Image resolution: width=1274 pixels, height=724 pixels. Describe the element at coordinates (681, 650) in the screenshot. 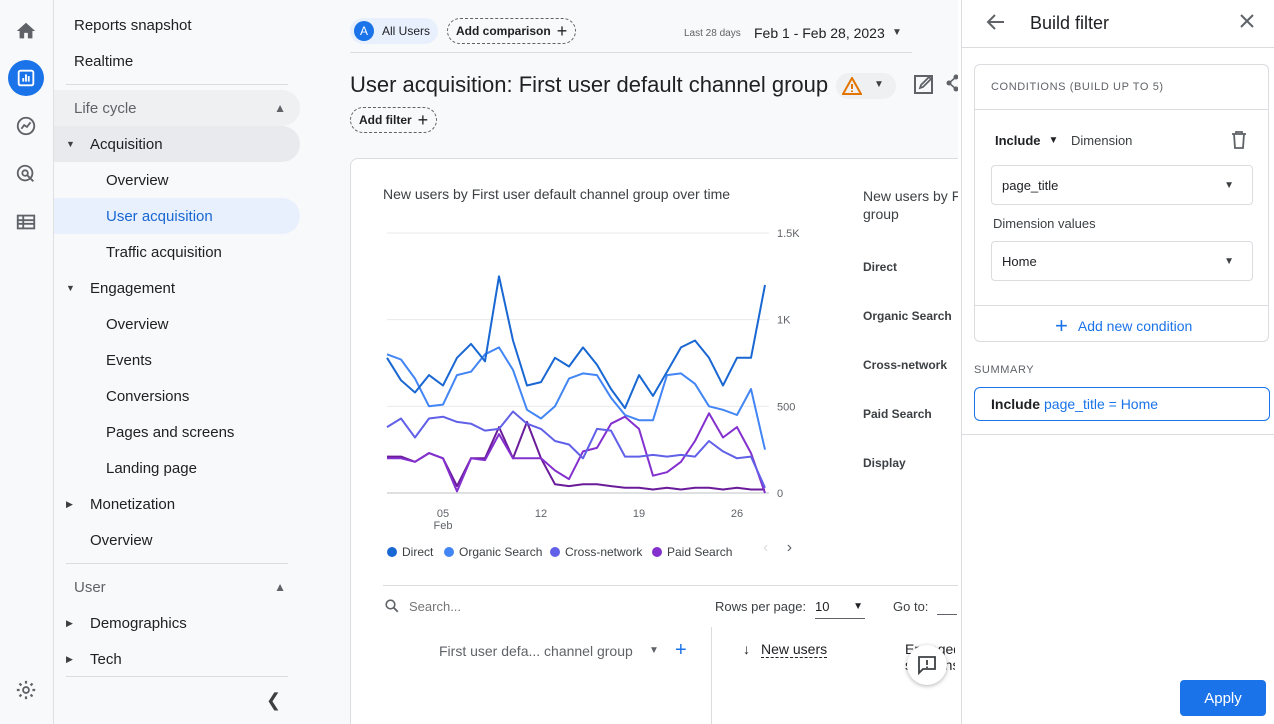

I see `add-dimension-icon: +` at that location.